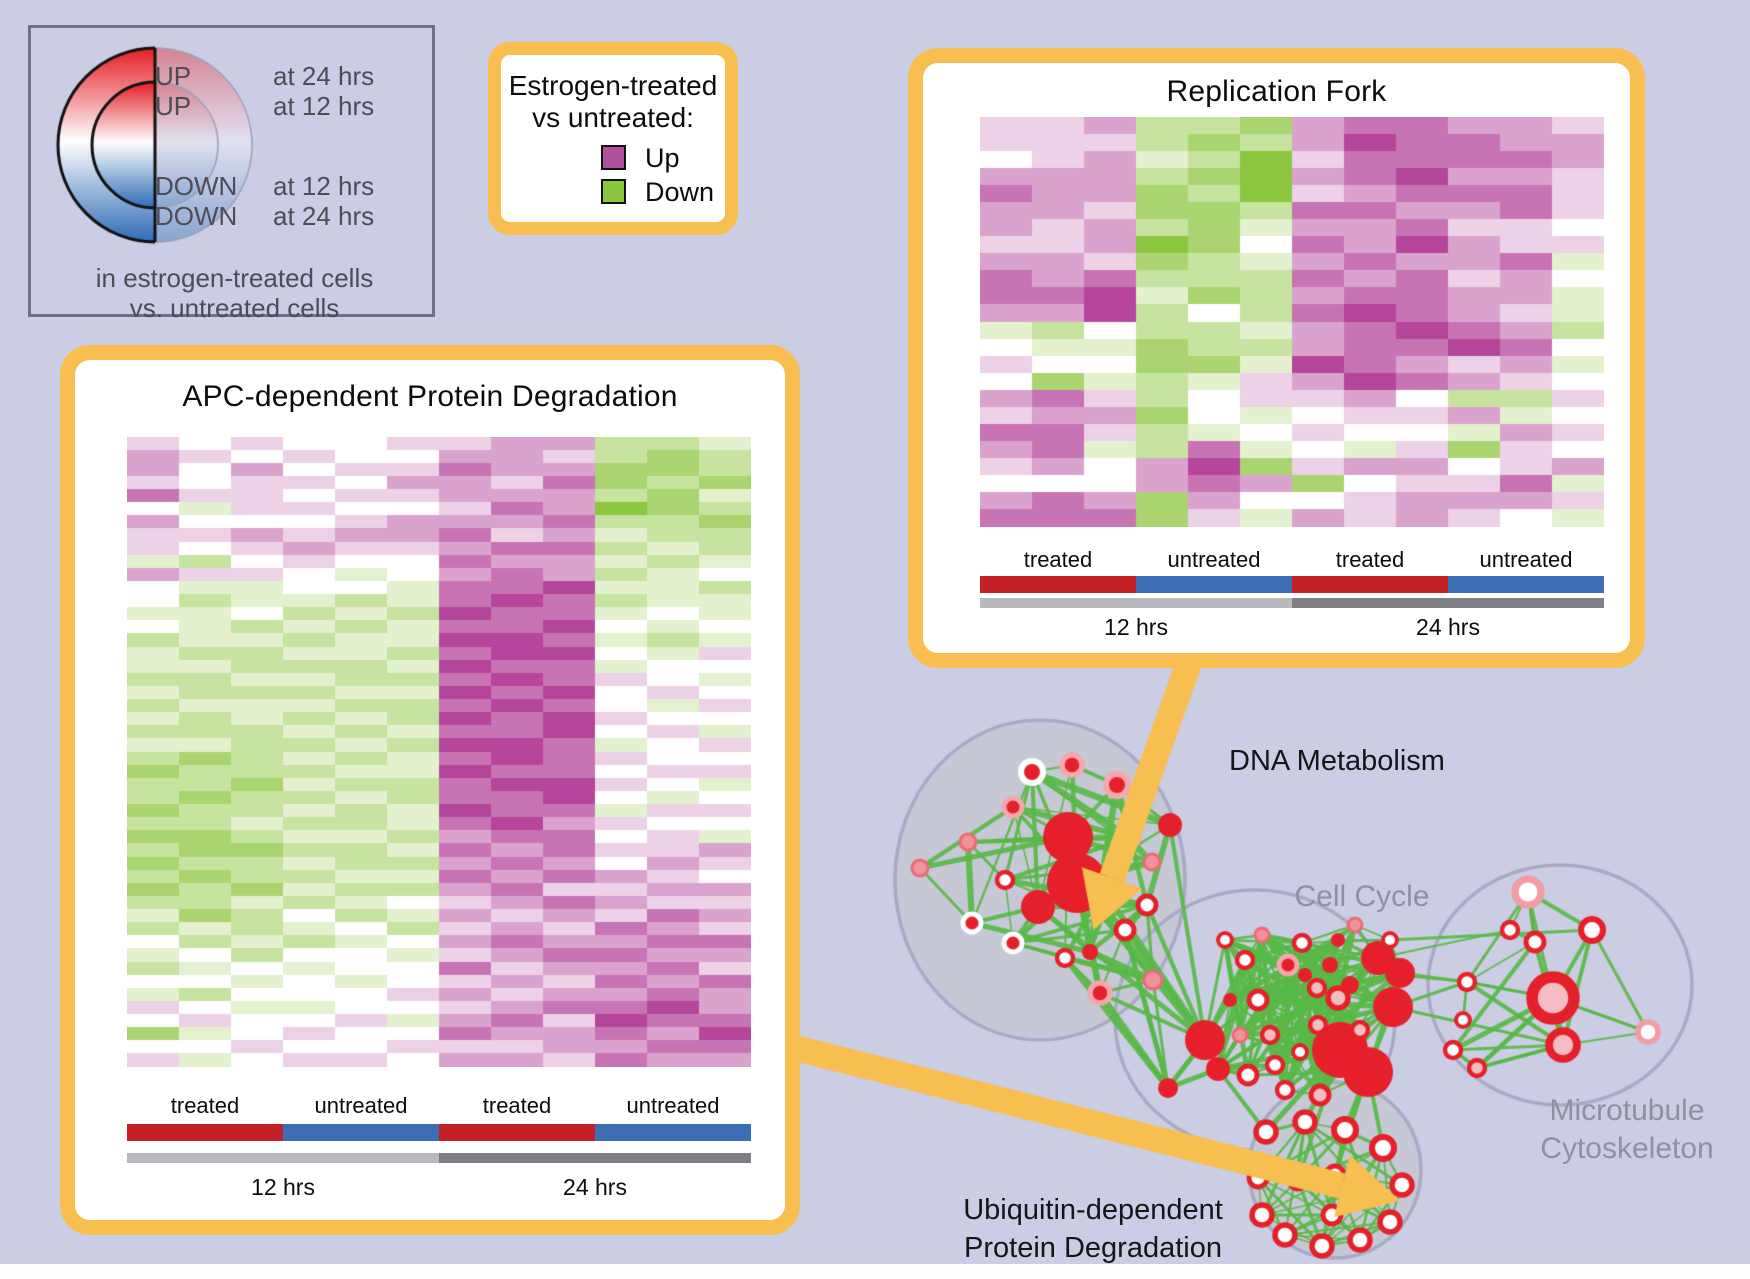 The image size is (1750, 1279). Describe the element at coordinates (1276, 91) in the screenshot. I see `replication-fork-title: Replication Fork` at that location.